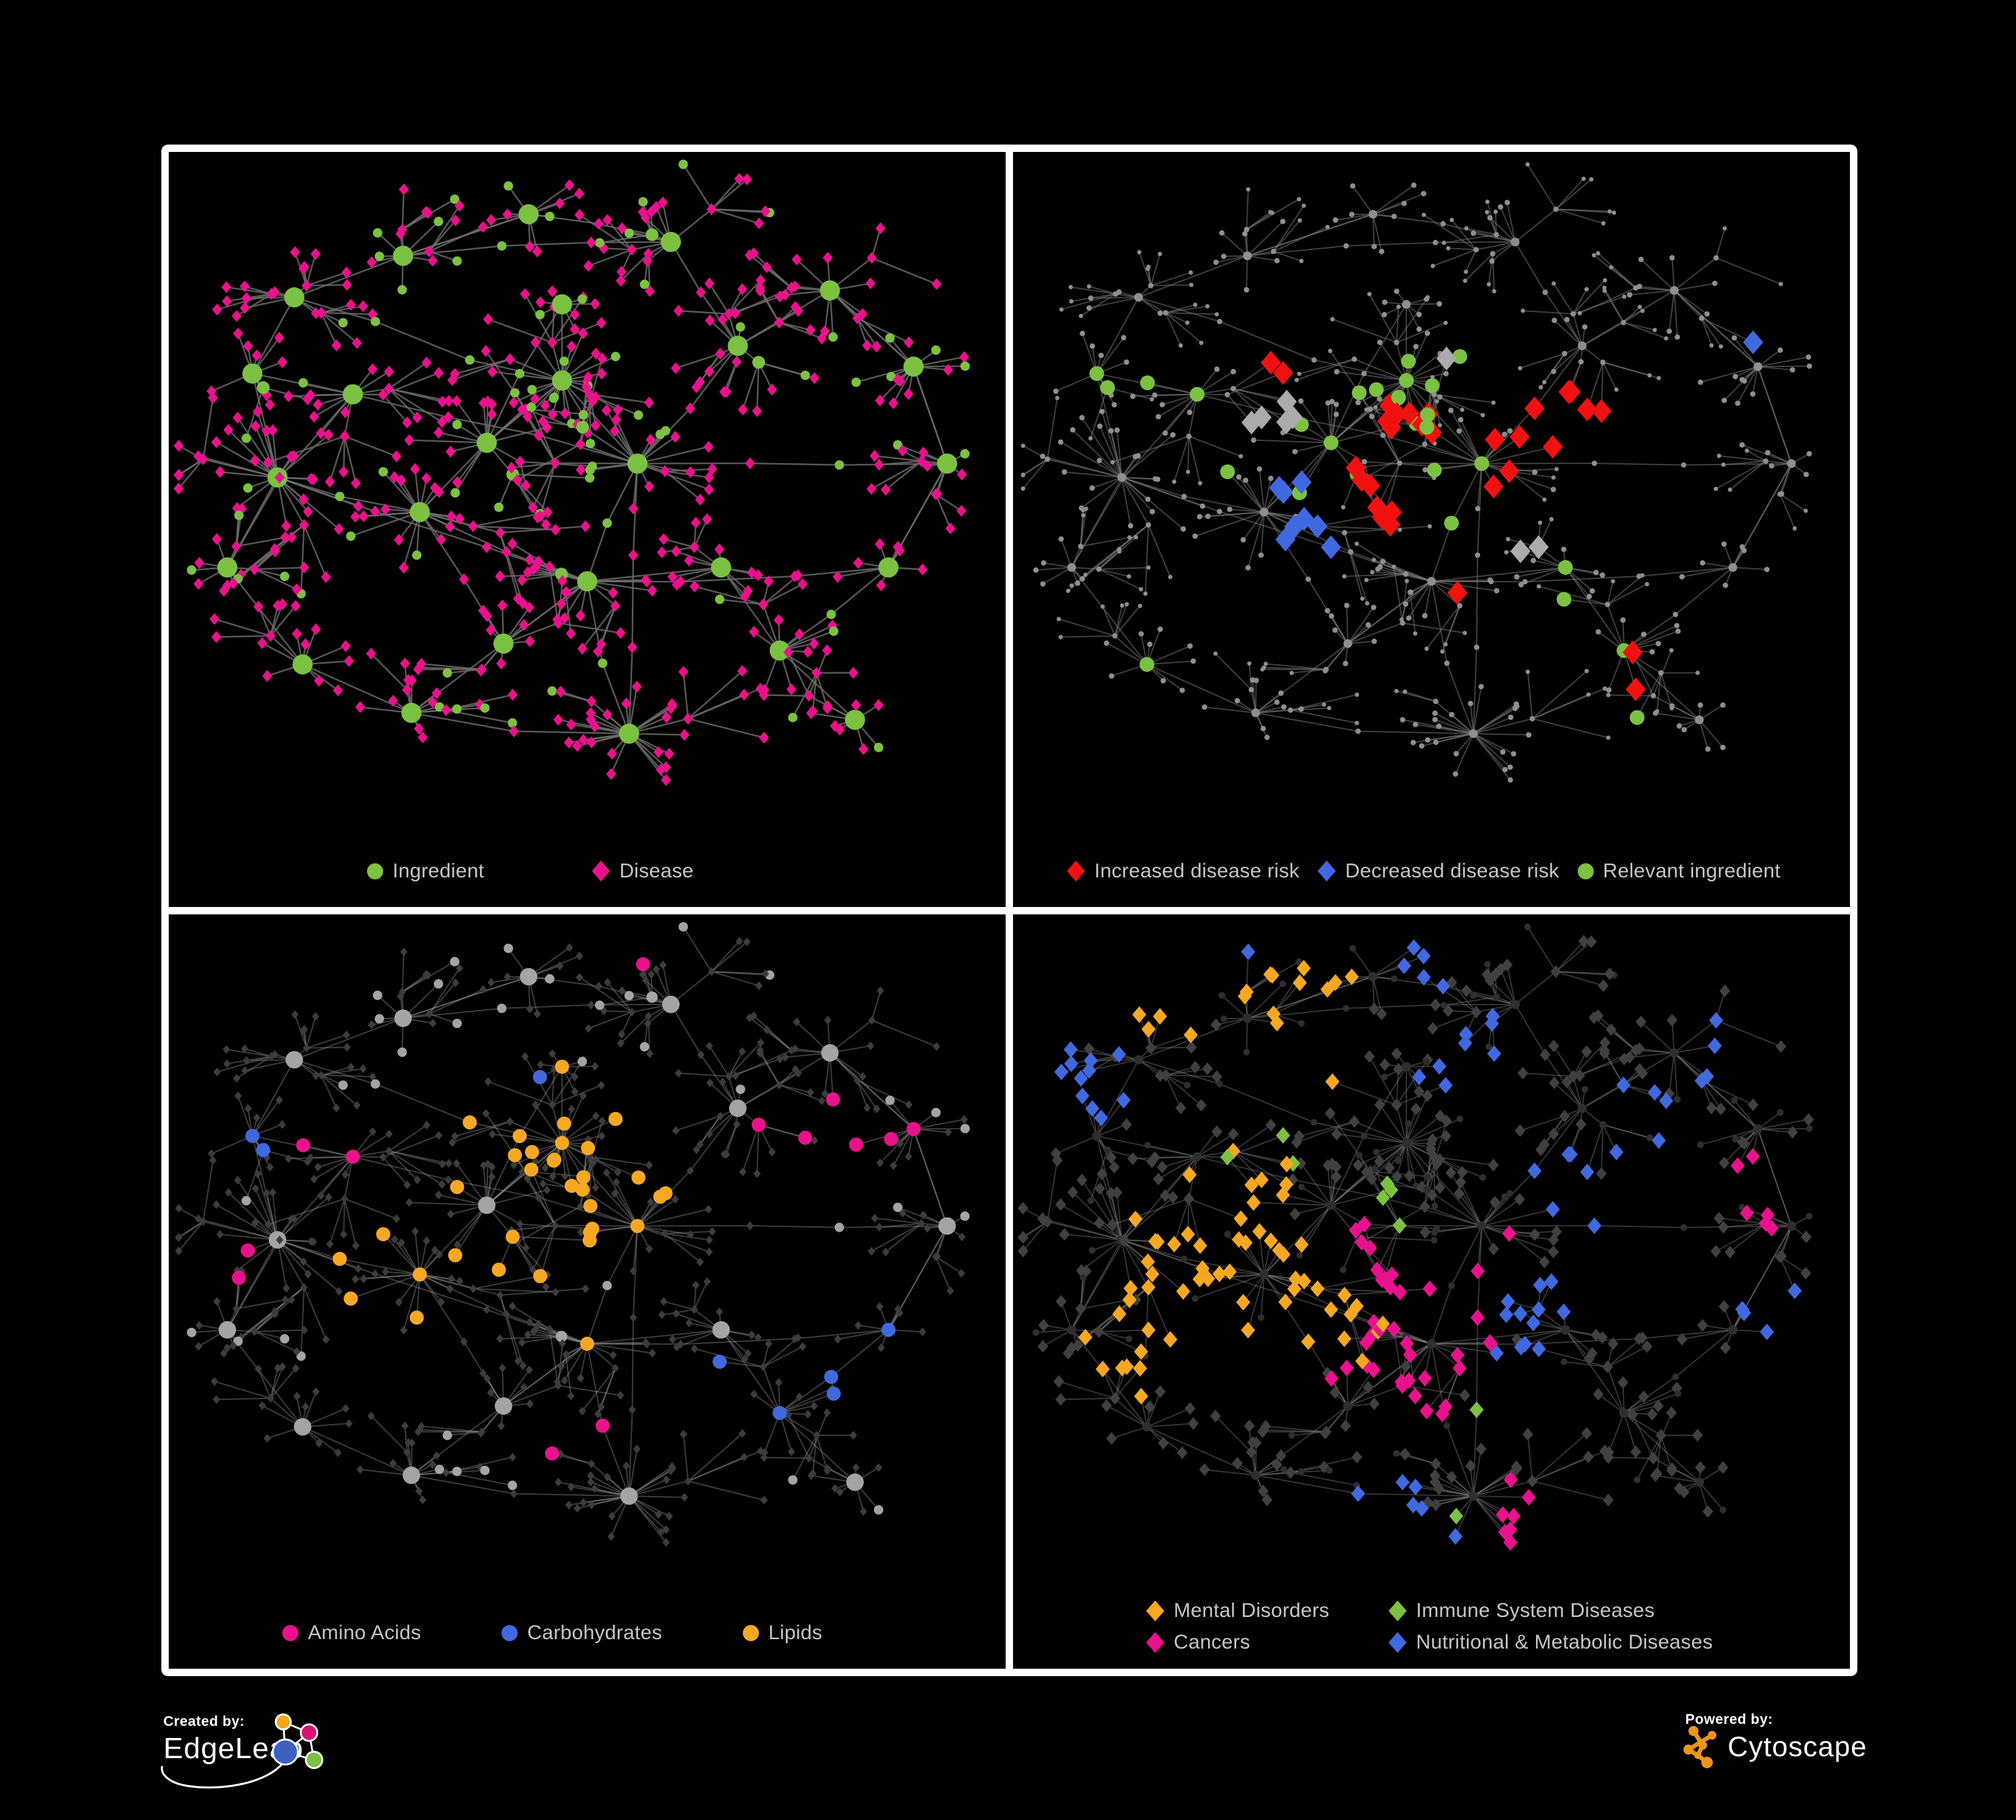 The width and height of the screenshot is (2016, 1820). What do you see at coordinates (297, 1741) in the screenshot?
I see `edgeleap-network-icon` at bounding box center [297, 1741].